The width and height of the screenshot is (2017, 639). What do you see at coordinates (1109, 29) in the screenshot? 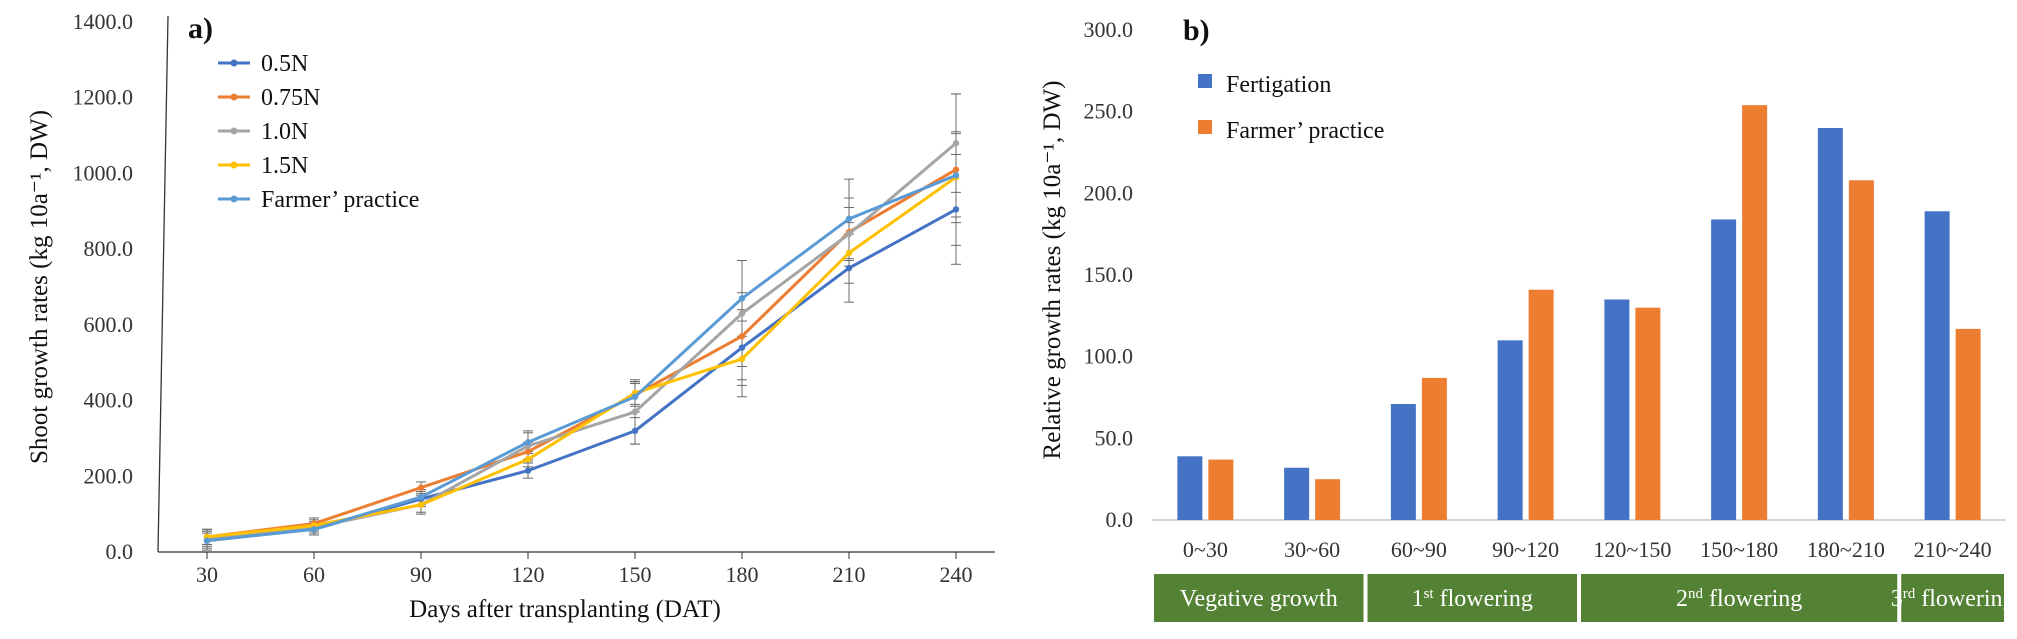
I see `y-tick-label-b: 300.0` at bounding box center [1109, 29].